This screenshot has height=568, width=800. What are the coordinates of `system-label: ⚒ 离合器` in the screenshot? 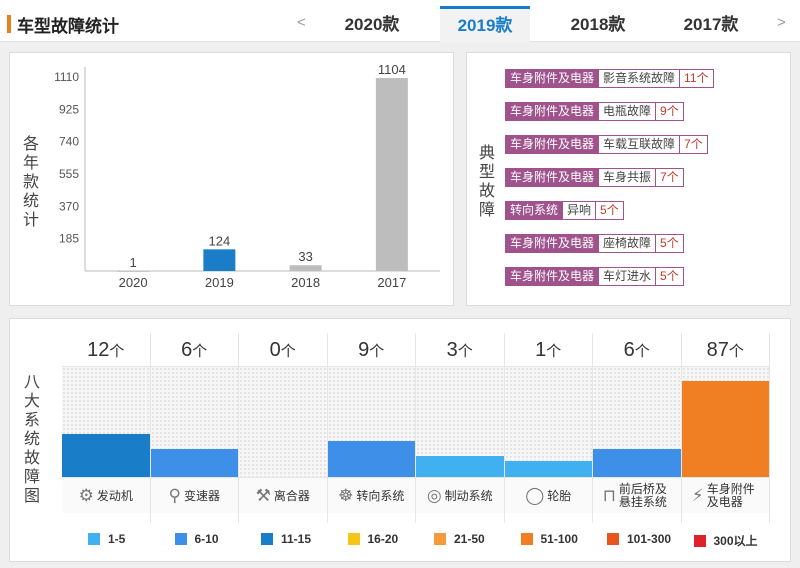 It's located at (283, 495).